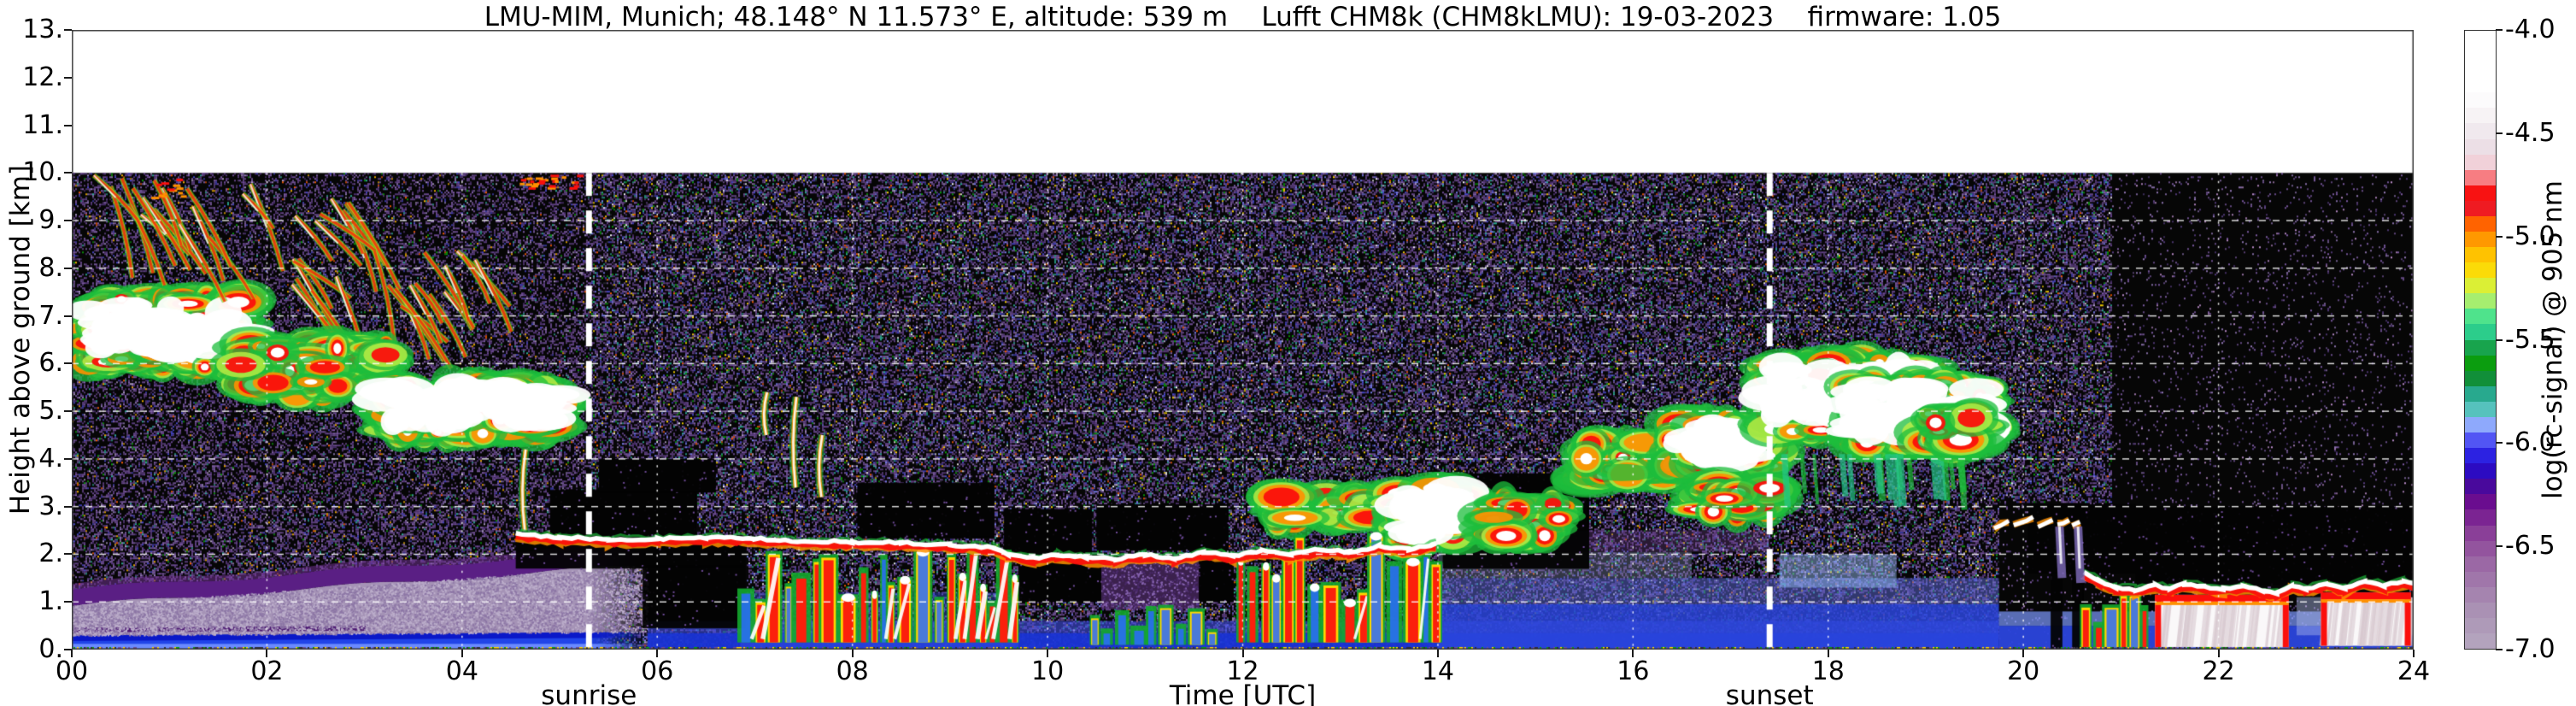 This screenshot has width=2576, height=706. What do you see at coordinates (2414, 671) in the screenshot?
I see `x-tick-label: 24` at bounding box center [2414, 671].